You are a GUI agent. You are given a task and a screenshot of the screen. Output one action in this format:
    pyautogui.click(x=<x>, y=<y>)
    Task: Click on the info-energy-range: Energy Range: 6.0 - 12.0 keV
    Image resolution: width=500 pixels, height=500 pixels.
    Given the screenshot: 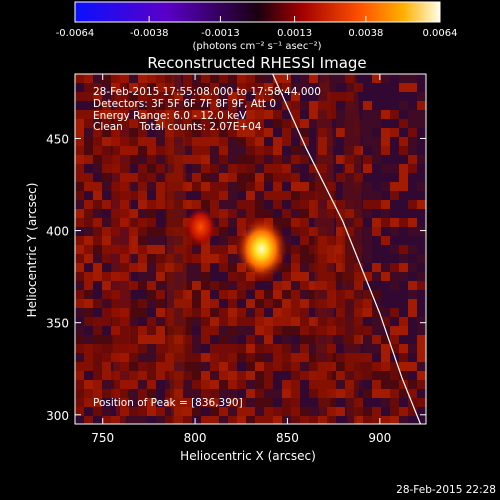 What is the action you would take?
    pyautogui.click(x=170, y=115)
    